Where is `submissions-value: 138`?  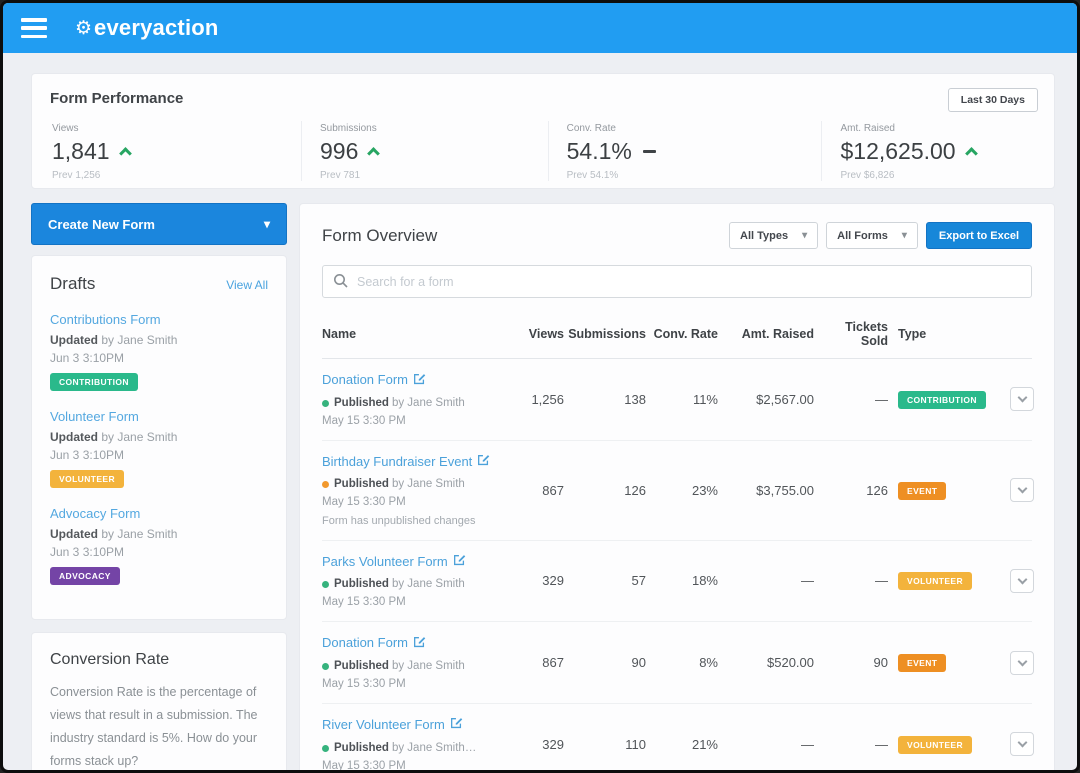
submissions-value: 138 is located at coordinates (635, 399).